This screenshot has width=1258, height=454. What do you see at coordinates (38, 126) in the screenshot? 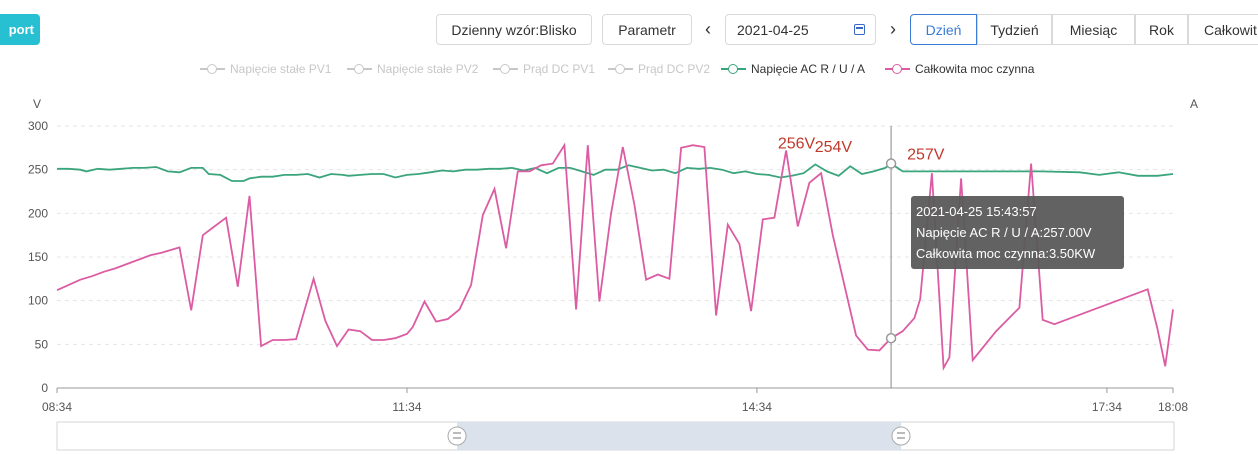
I see `y-tick-label: 300` at bounding box center [38, 126].